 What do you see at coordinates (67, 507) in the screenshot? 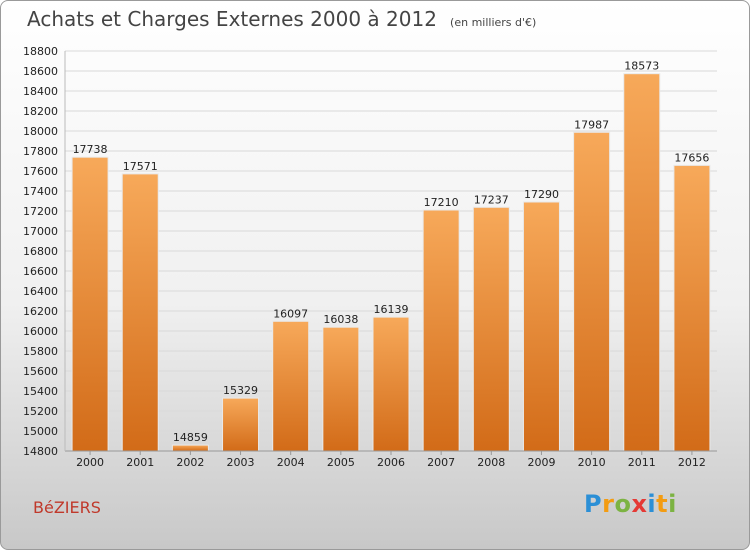
I see `city-label: BéZIERS` at bounding box center [67, 507].